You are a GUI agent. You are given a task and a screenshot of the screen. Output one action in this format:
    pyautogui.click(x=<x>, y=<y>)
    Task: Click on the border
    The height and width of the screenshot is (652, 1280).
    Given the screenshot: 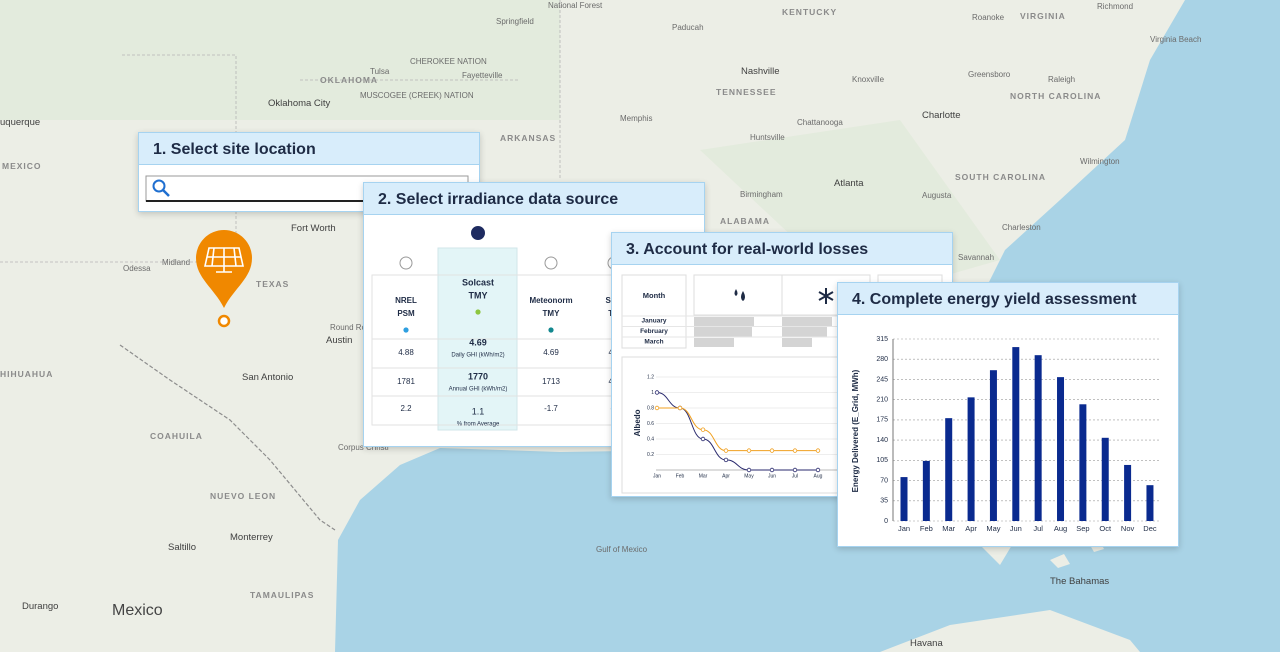 What is the action you would take?
    pyautogui.click(x=227, y=437)
    